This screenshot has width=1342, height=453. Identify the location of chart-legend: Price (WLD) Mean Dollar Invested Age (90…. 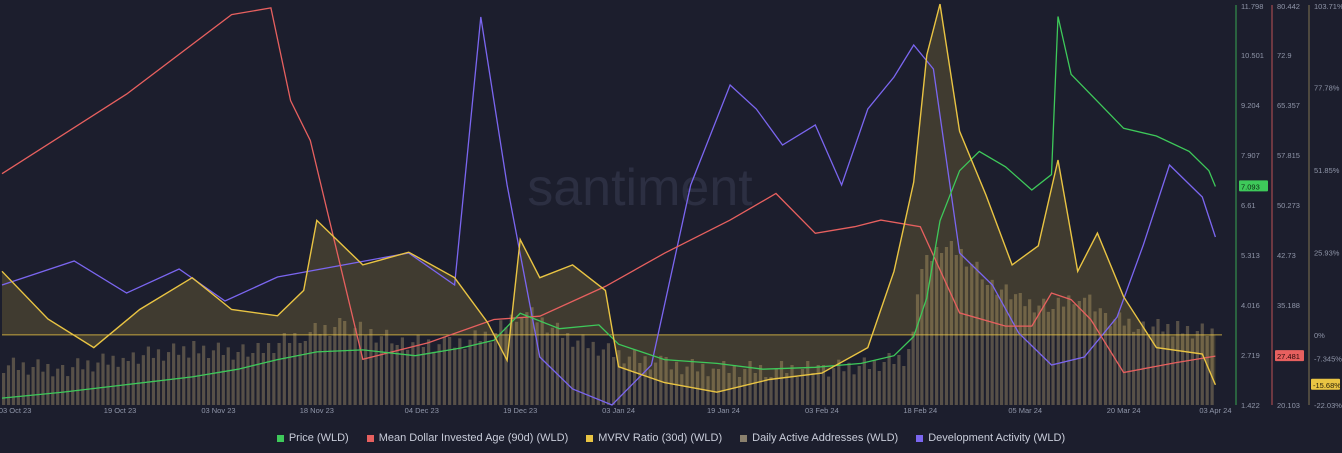
(671, 438).